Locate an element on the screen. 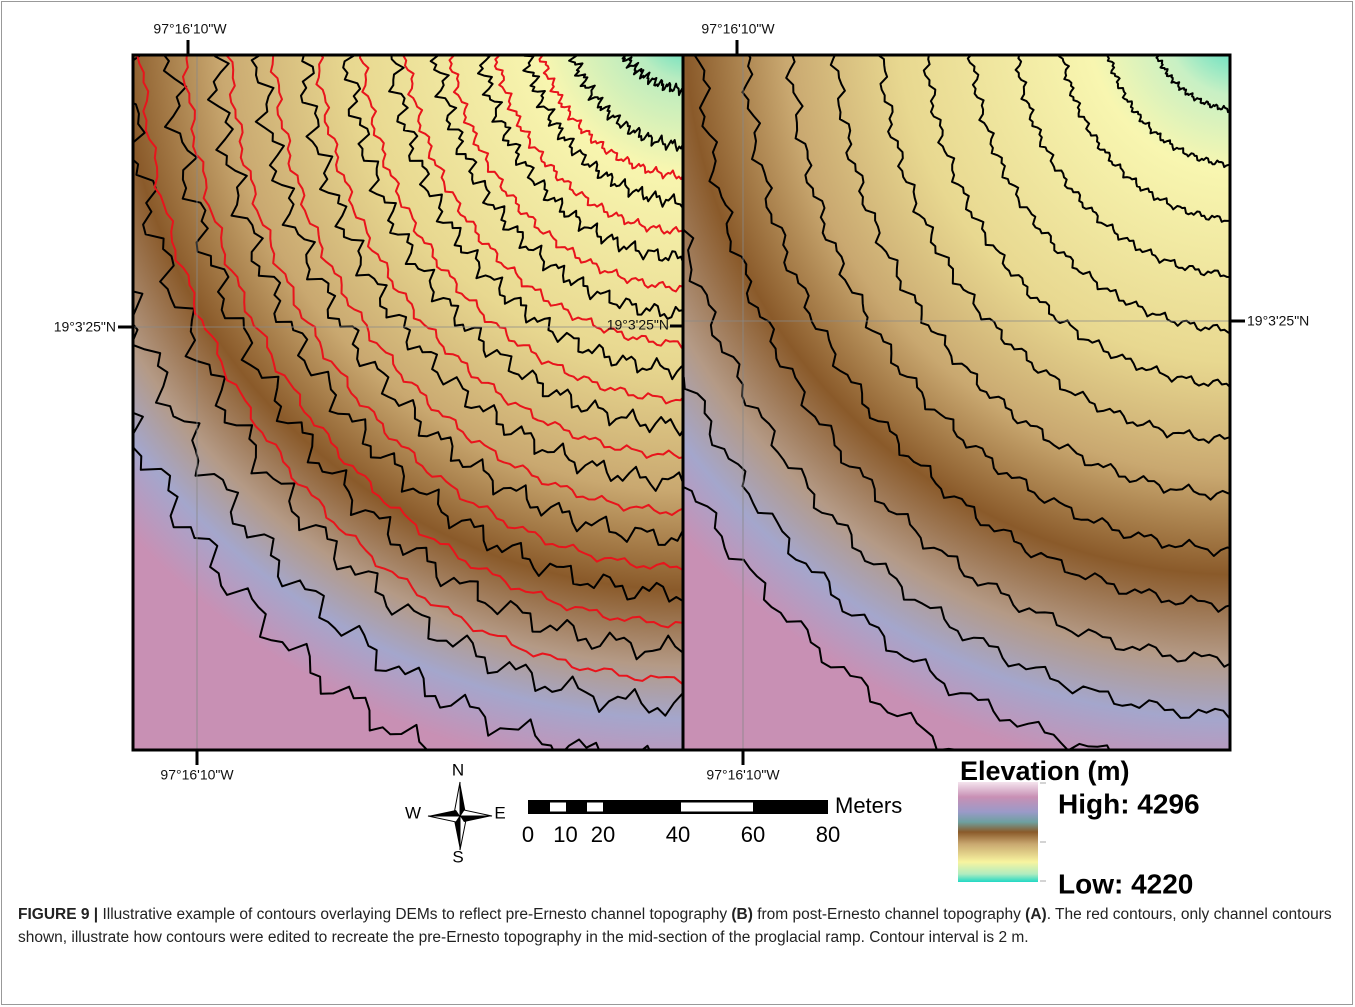 The height and width of the screenshot is (1007, 1355). compass-label: E is located at coordinates (499, 812).